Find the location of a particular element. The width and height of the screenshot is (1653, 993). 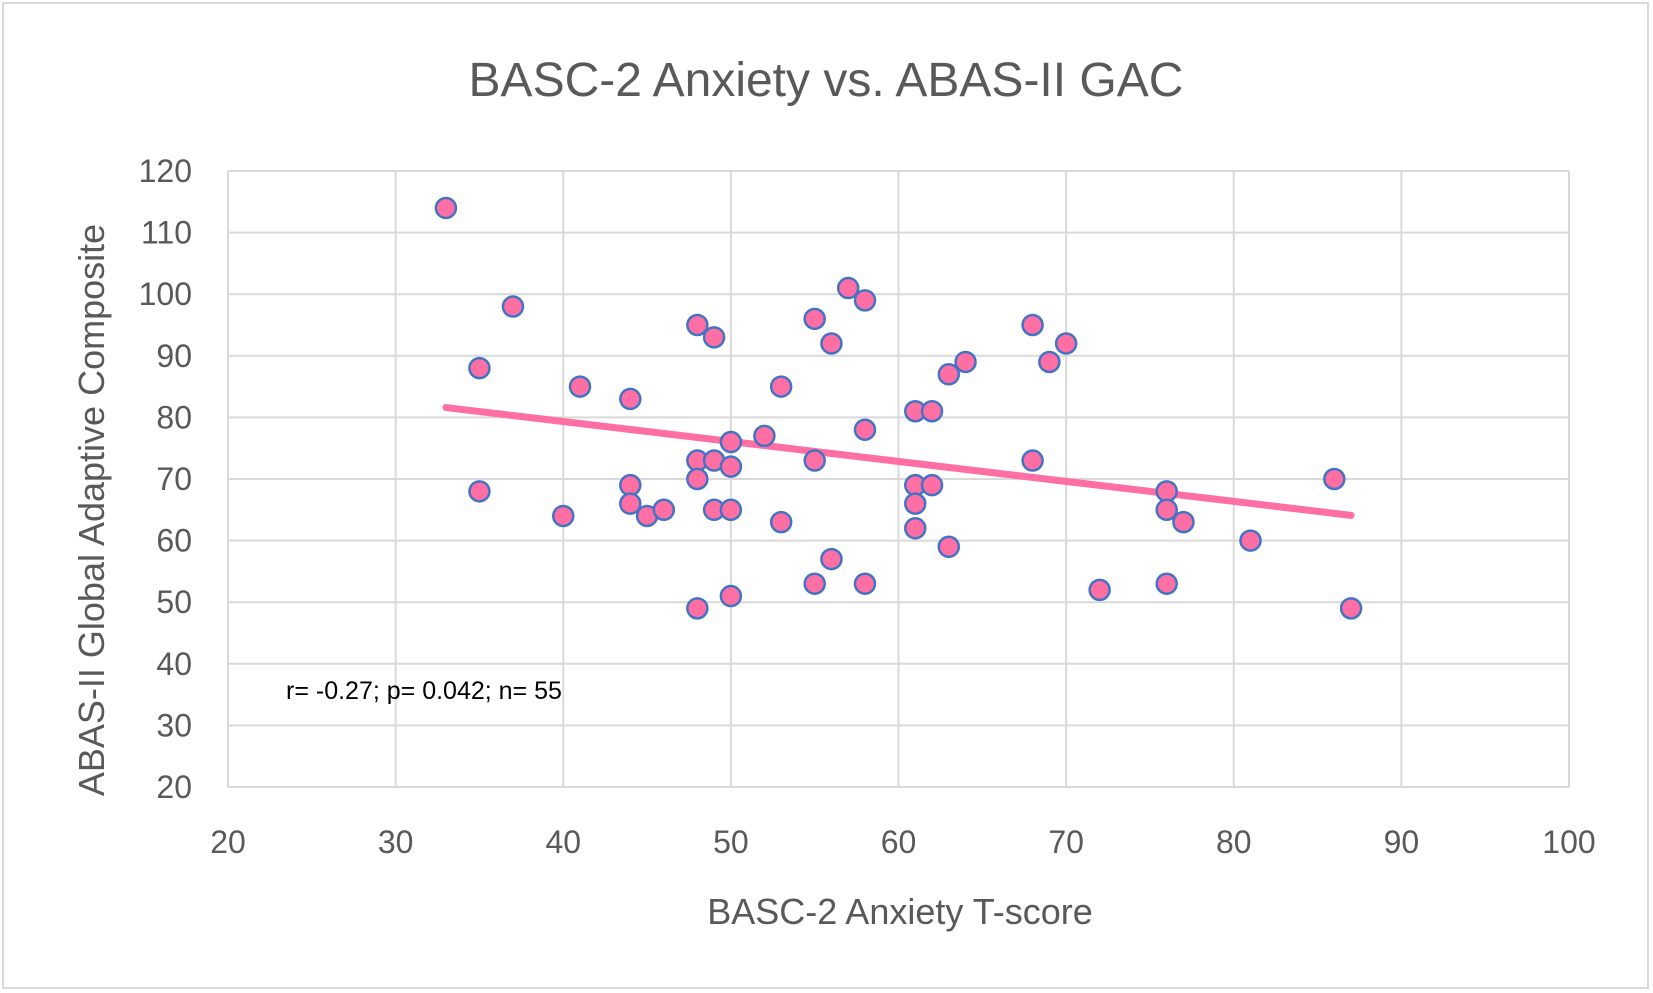

y-tick-label: 50 is located at coordinates (174, 602).